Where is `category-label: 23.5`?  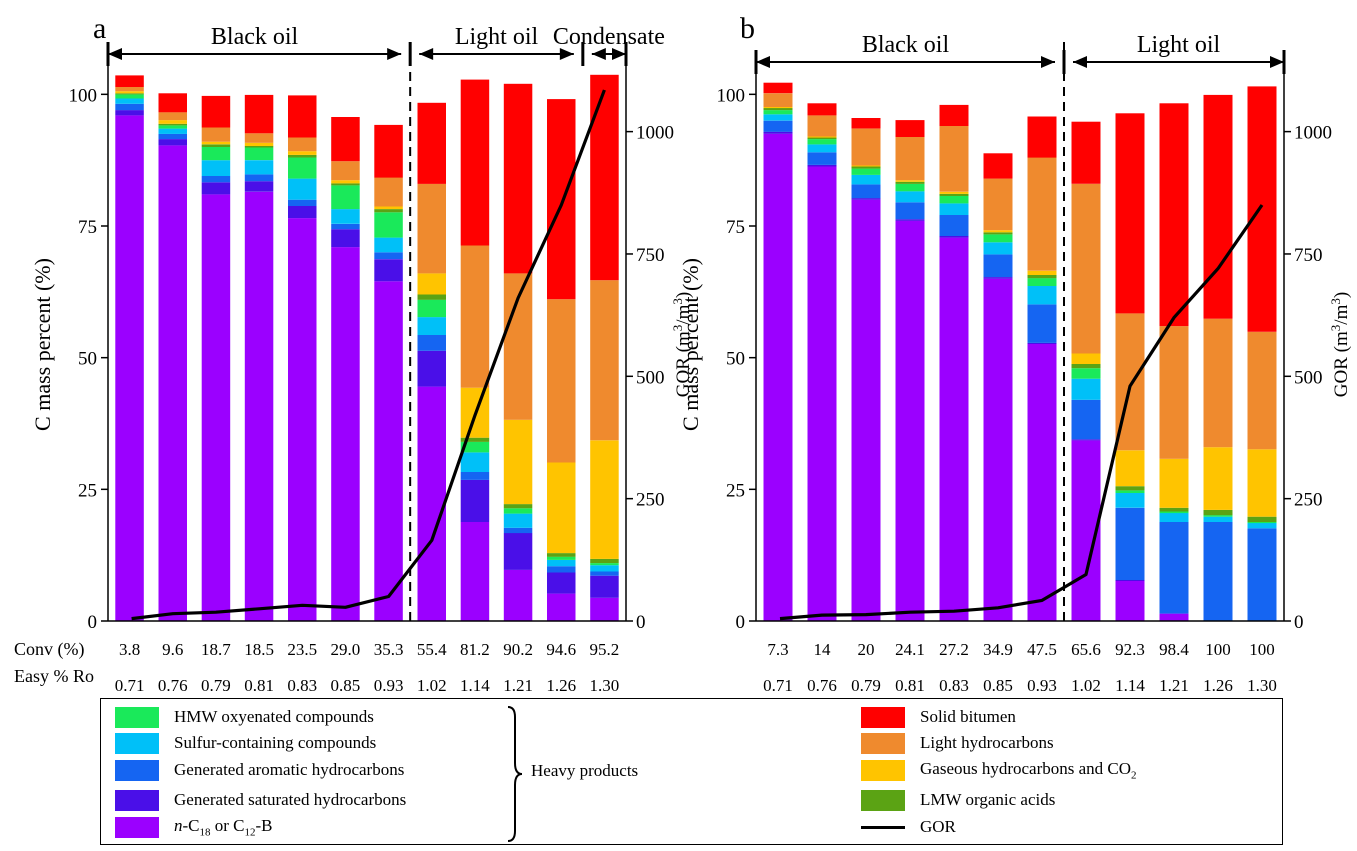
category-label: 23.5 is located at coordinates (302, 649).